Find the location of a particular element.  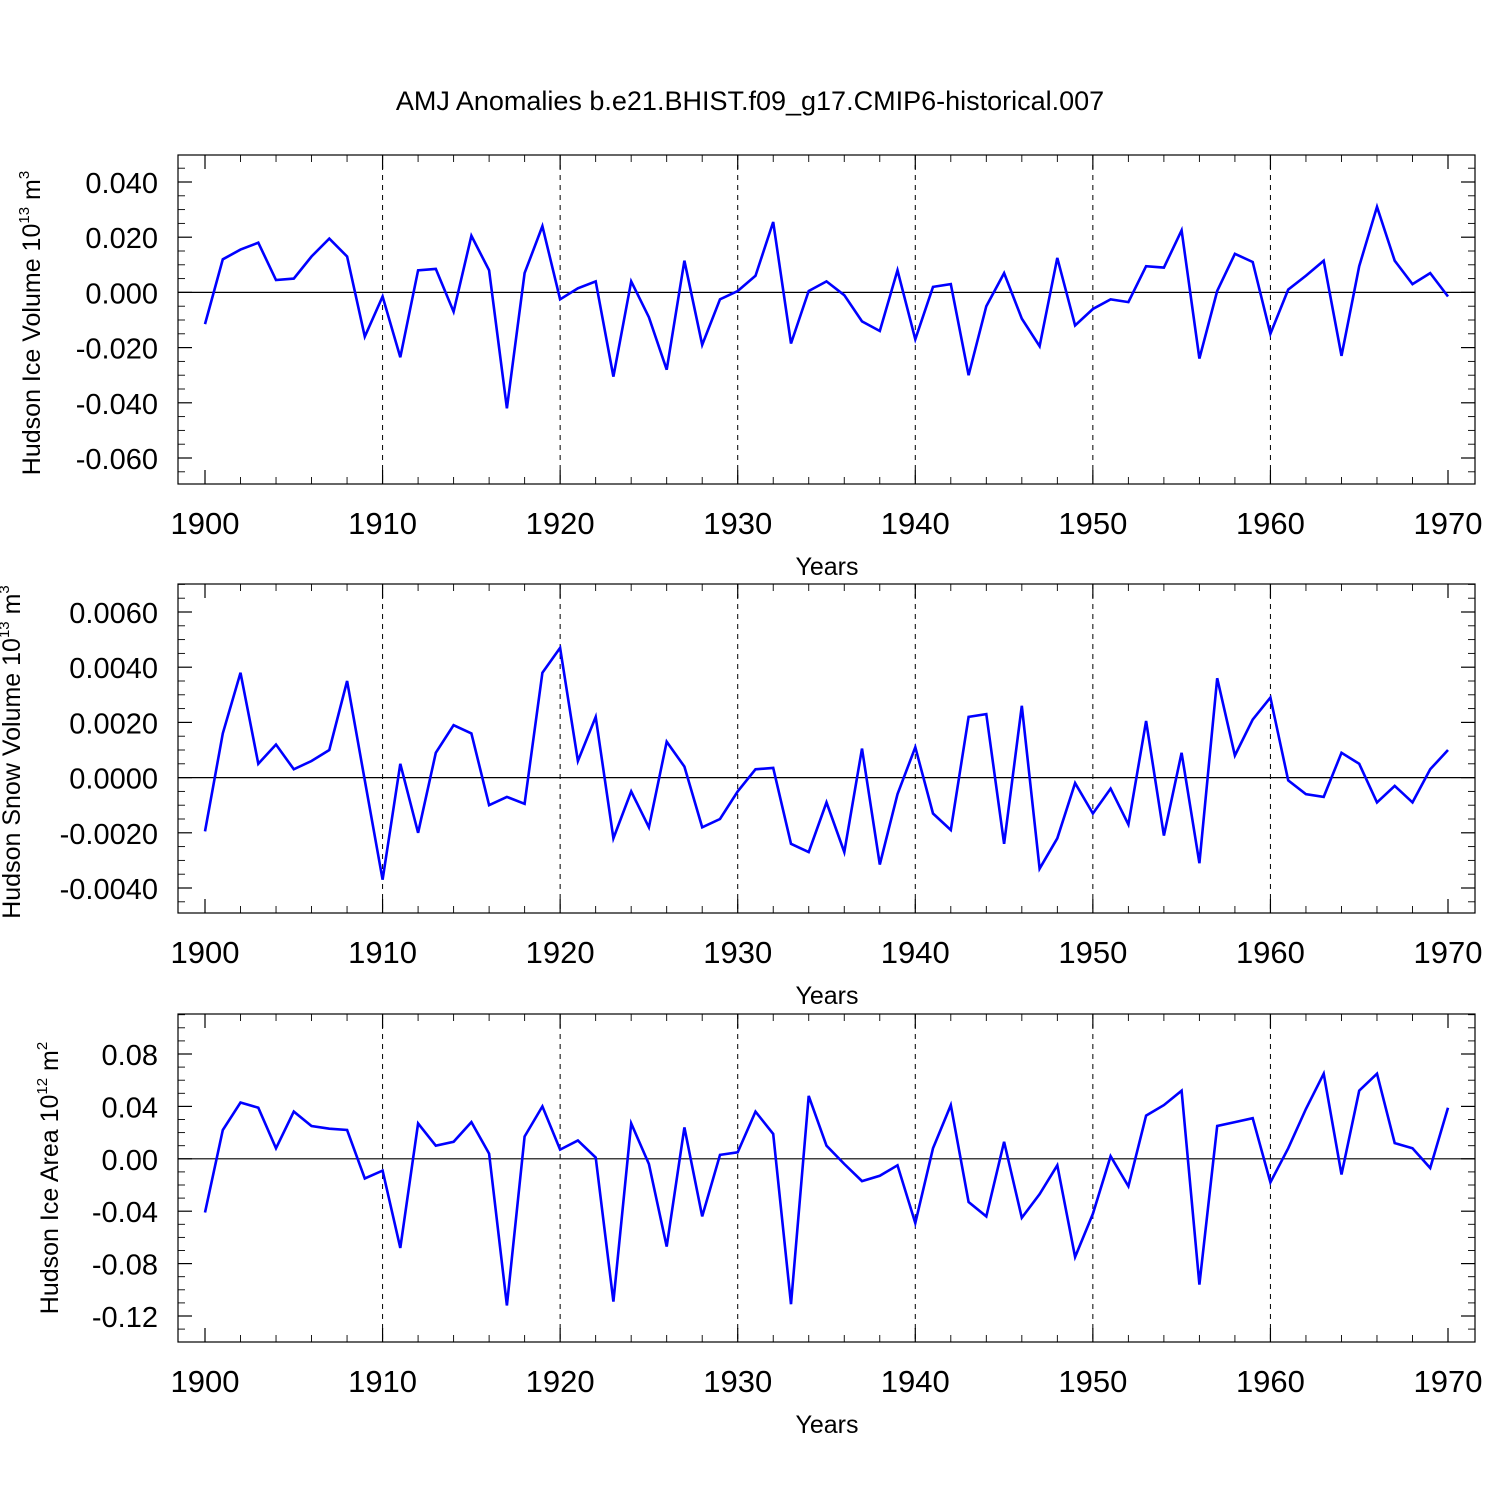

panel-ice-area-xticklabels: 1900 1910 1920 1930 1940 1950 1960 1970 is located at coordinates (827, 1381).